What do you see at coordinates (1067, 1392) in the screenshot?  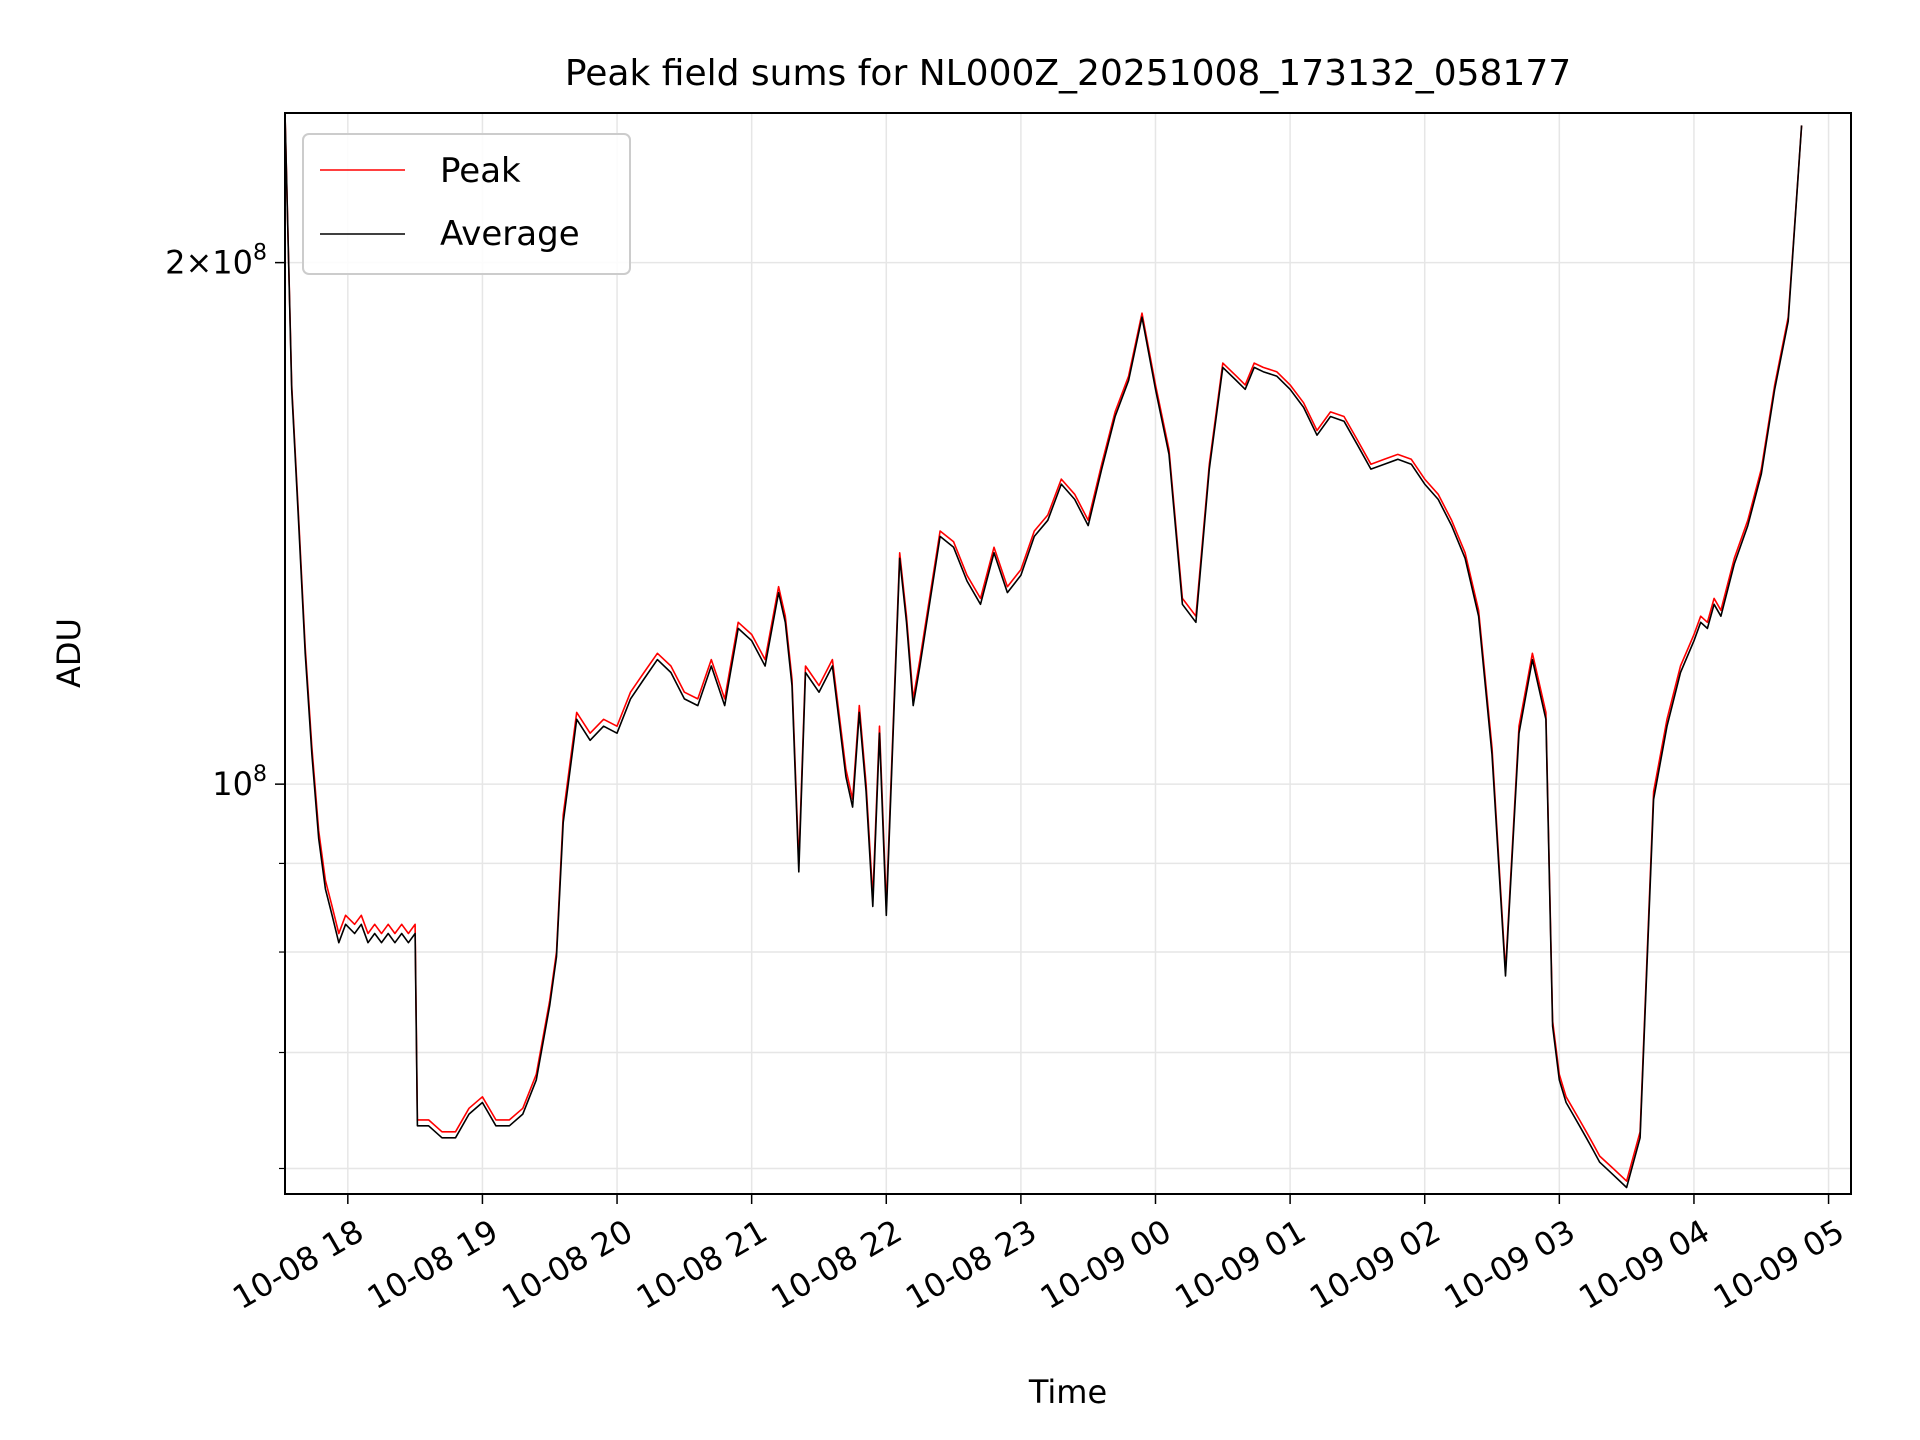 I see `x-axis-label: Time` at bounding box center [1067, 1392].